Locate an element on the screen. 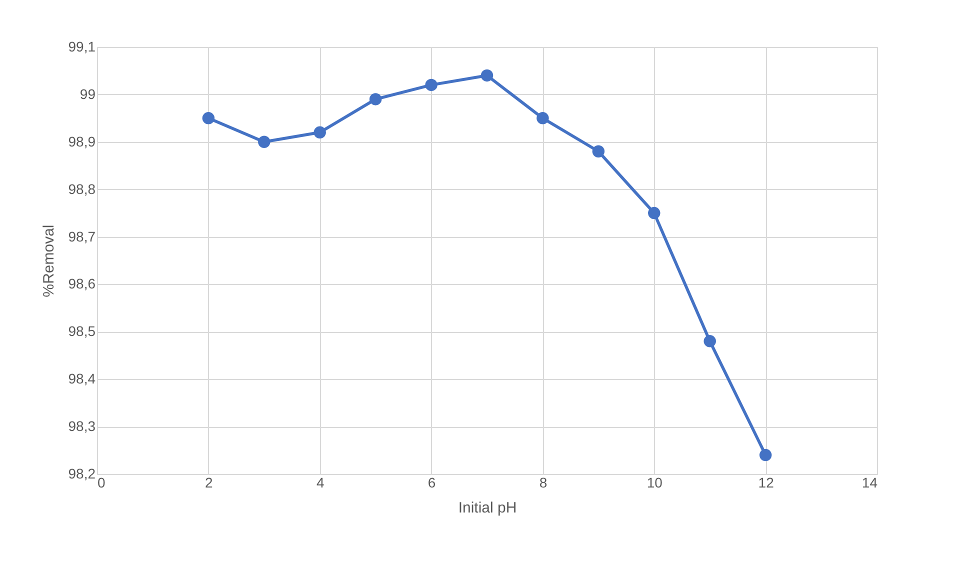  x-tick-label: 2 is located at coordinates (209, 482).